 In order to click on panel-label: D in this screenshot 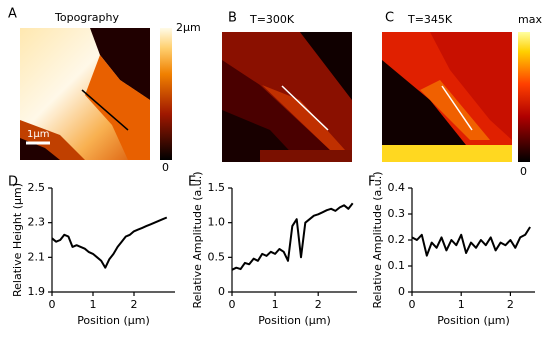, I will do `click(13, 182)`.